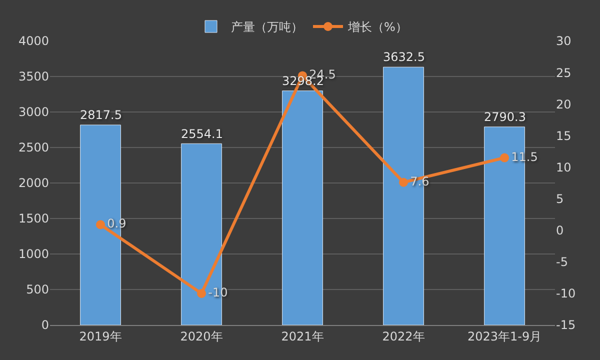  What do you see at coordinates (504, 336) in the screenshot?
I see `x-tick-label: 2023年1-9月` at bounding box center [504, 336].